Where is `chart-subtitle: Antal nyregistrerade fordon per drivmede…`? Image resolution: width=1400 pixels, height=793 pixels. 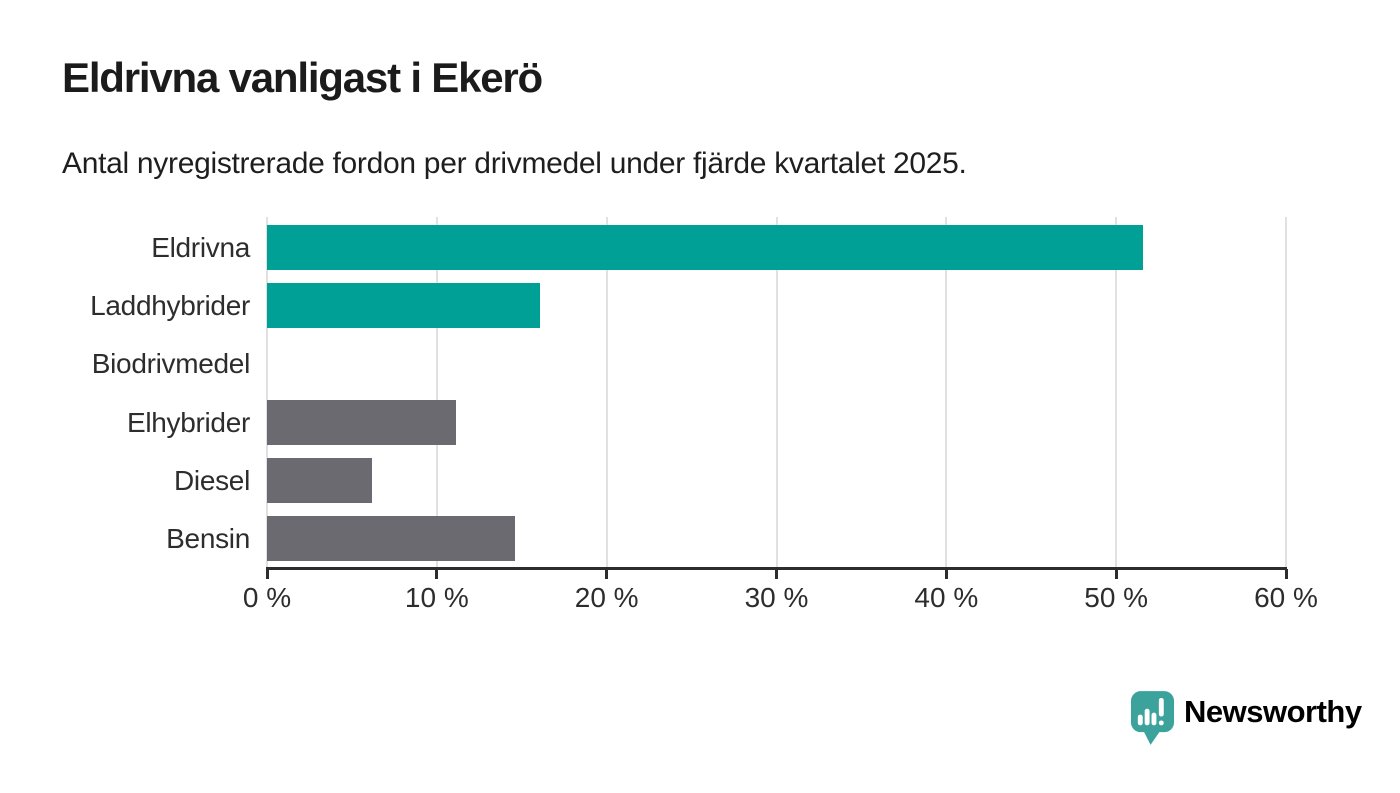 chart-subtitle: Antal nyregistrerade fordon per drivmede… is located at coordinates (514, 163).